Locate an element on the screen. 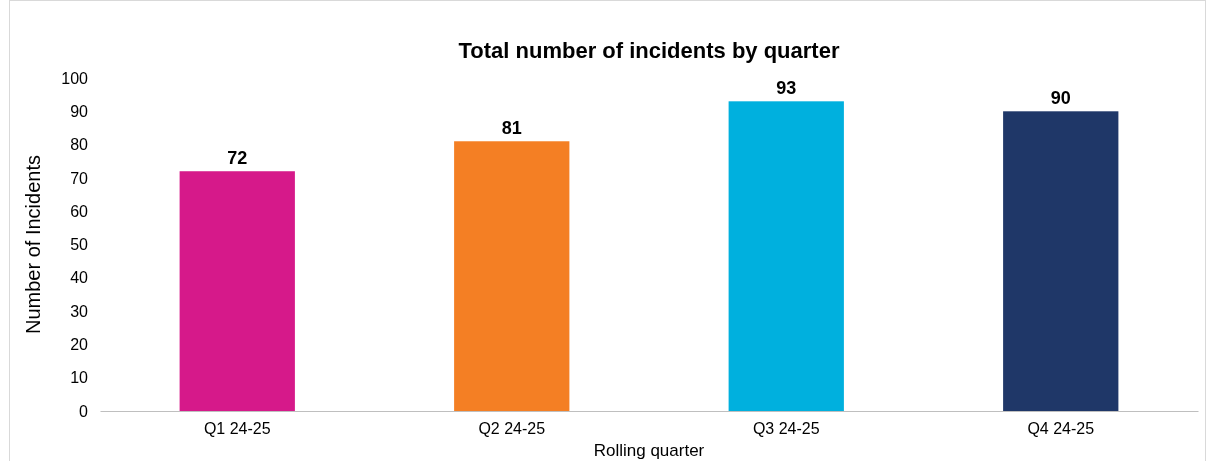  data-label: 90 is located at coordinates (1060, 98).